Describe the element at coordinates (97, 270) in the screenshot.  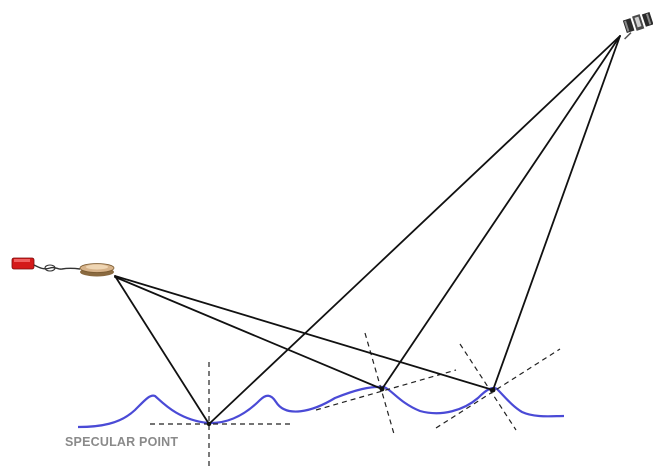
I see `receiver-antenna-icon` at that location.